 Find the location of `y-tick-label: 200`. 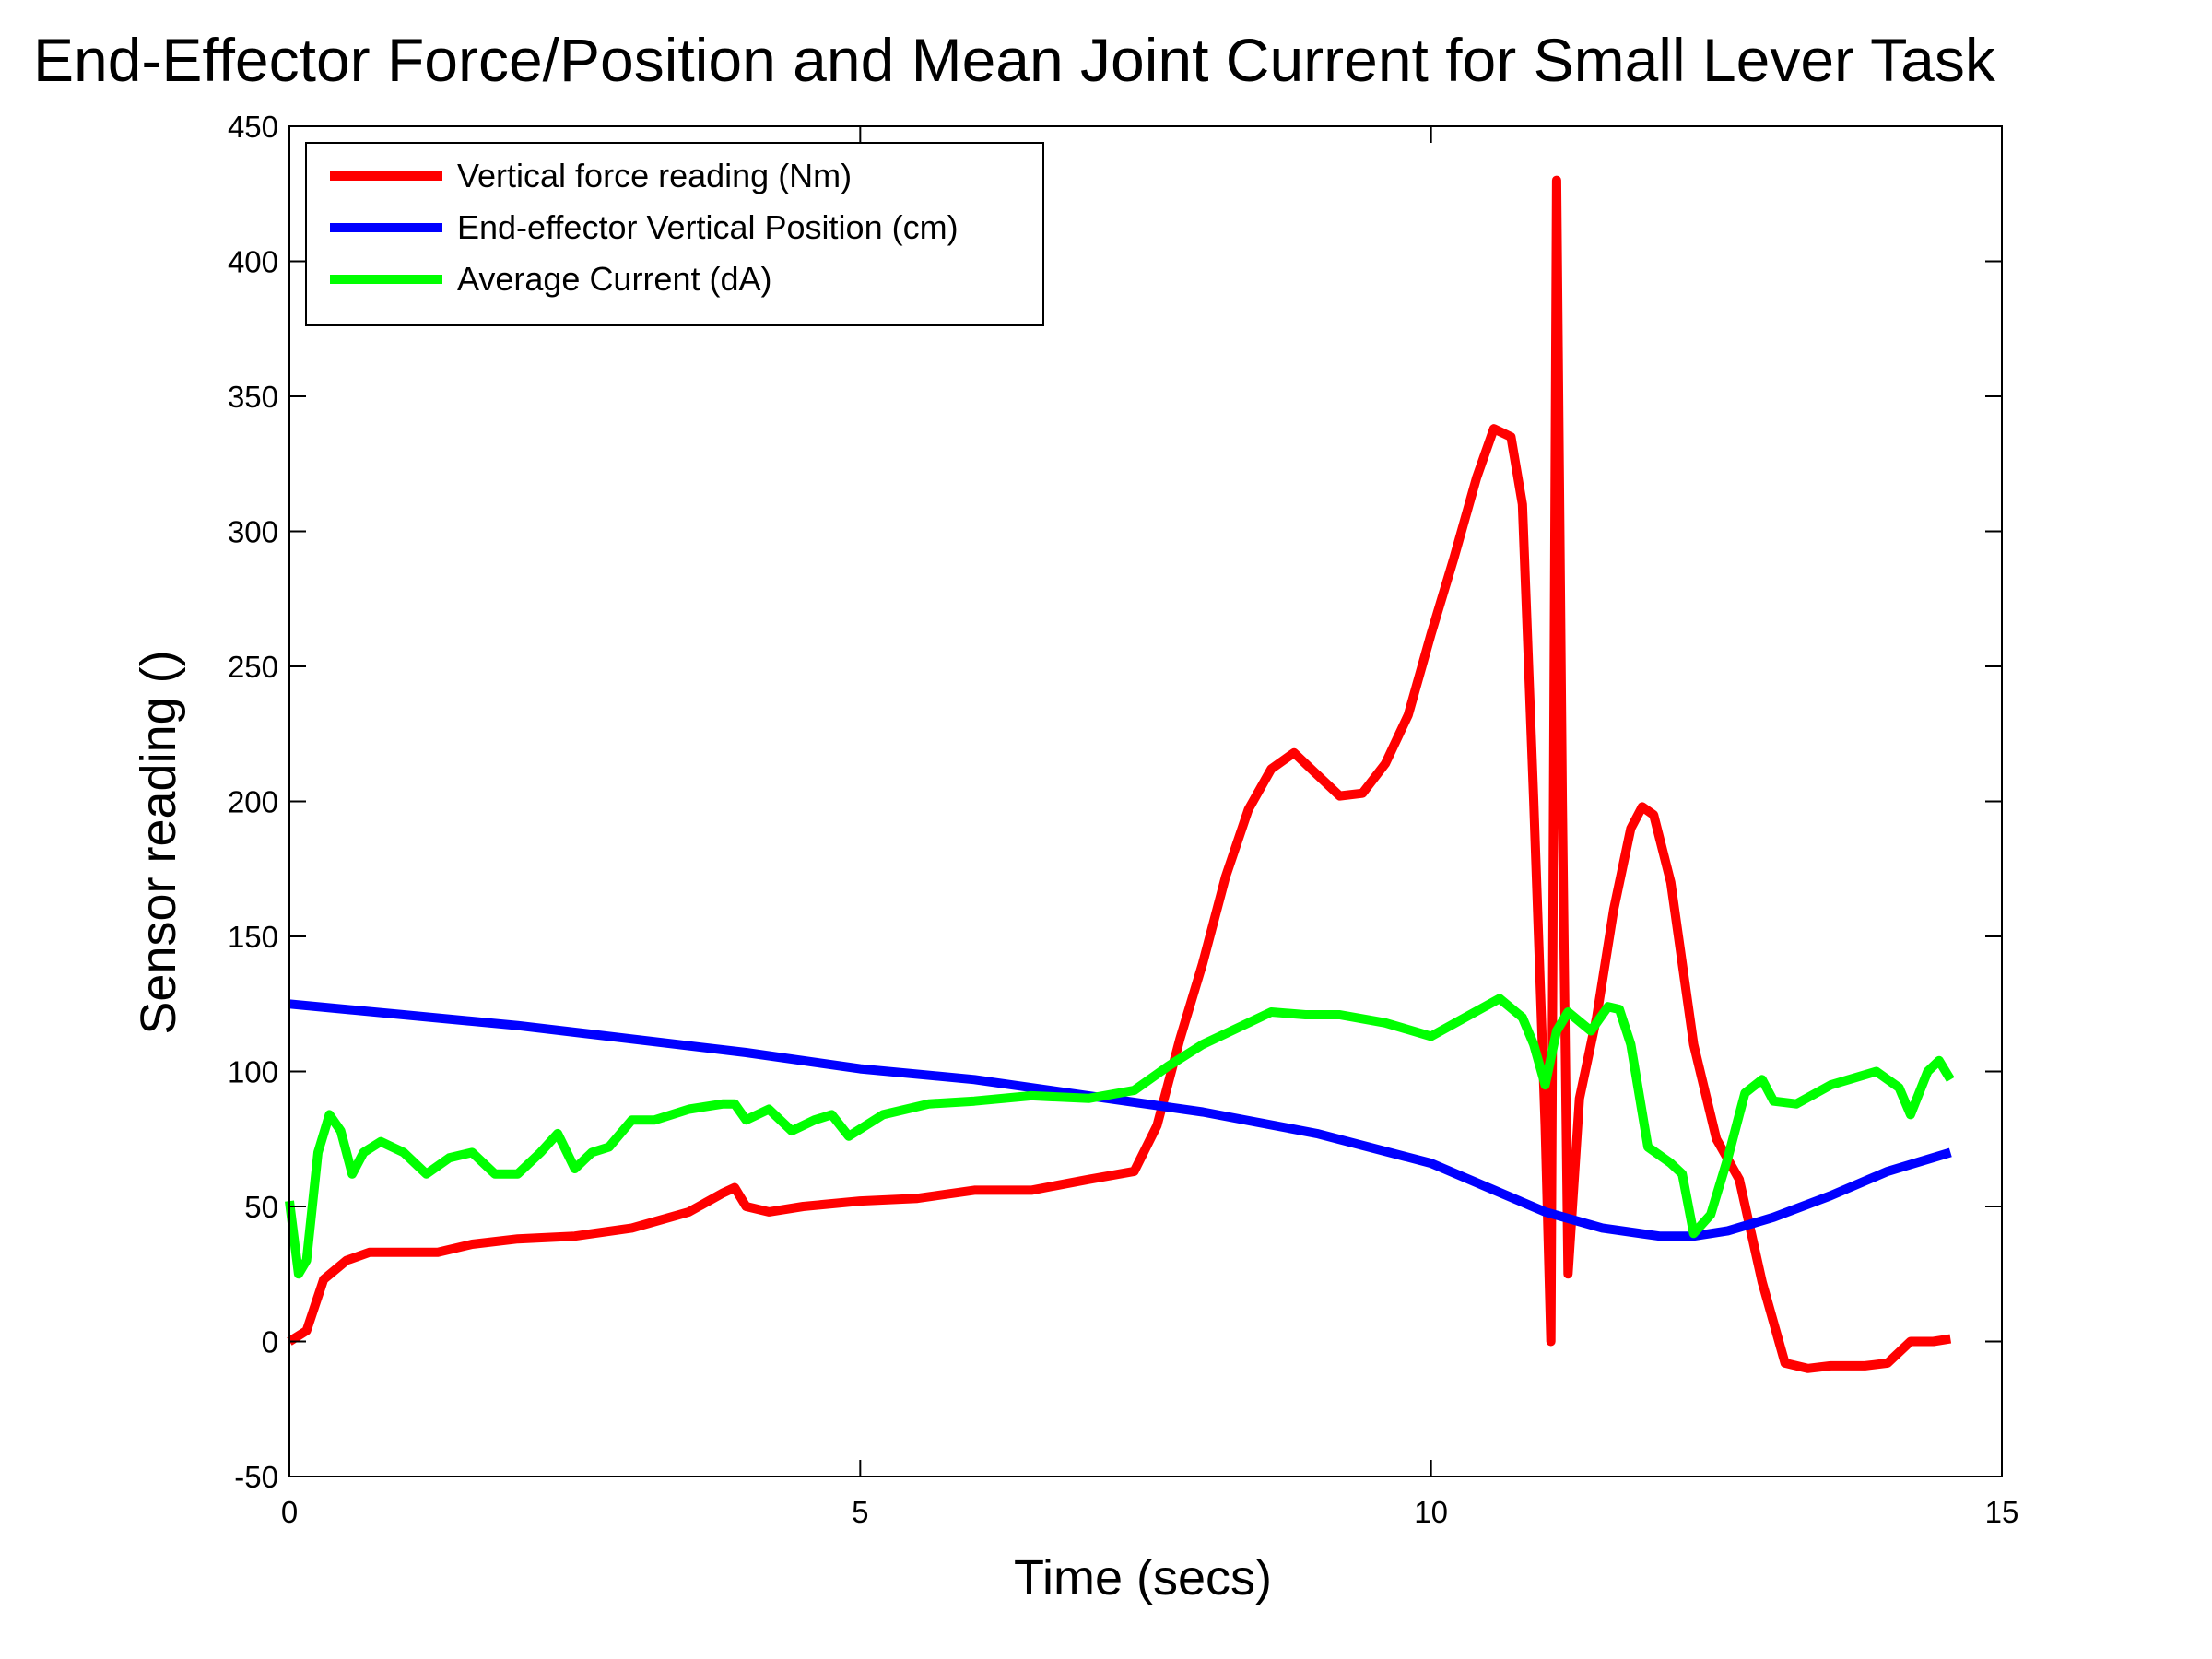

y-tick-label: 200 is located at coordinates (253, 802).